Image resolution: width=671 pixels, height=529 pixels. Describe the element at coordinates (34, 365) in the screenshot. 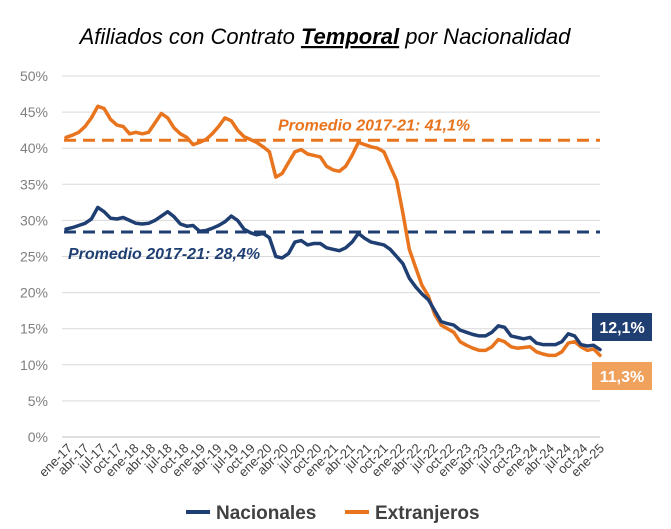

I see `y-tick-label: 10%` at that location.